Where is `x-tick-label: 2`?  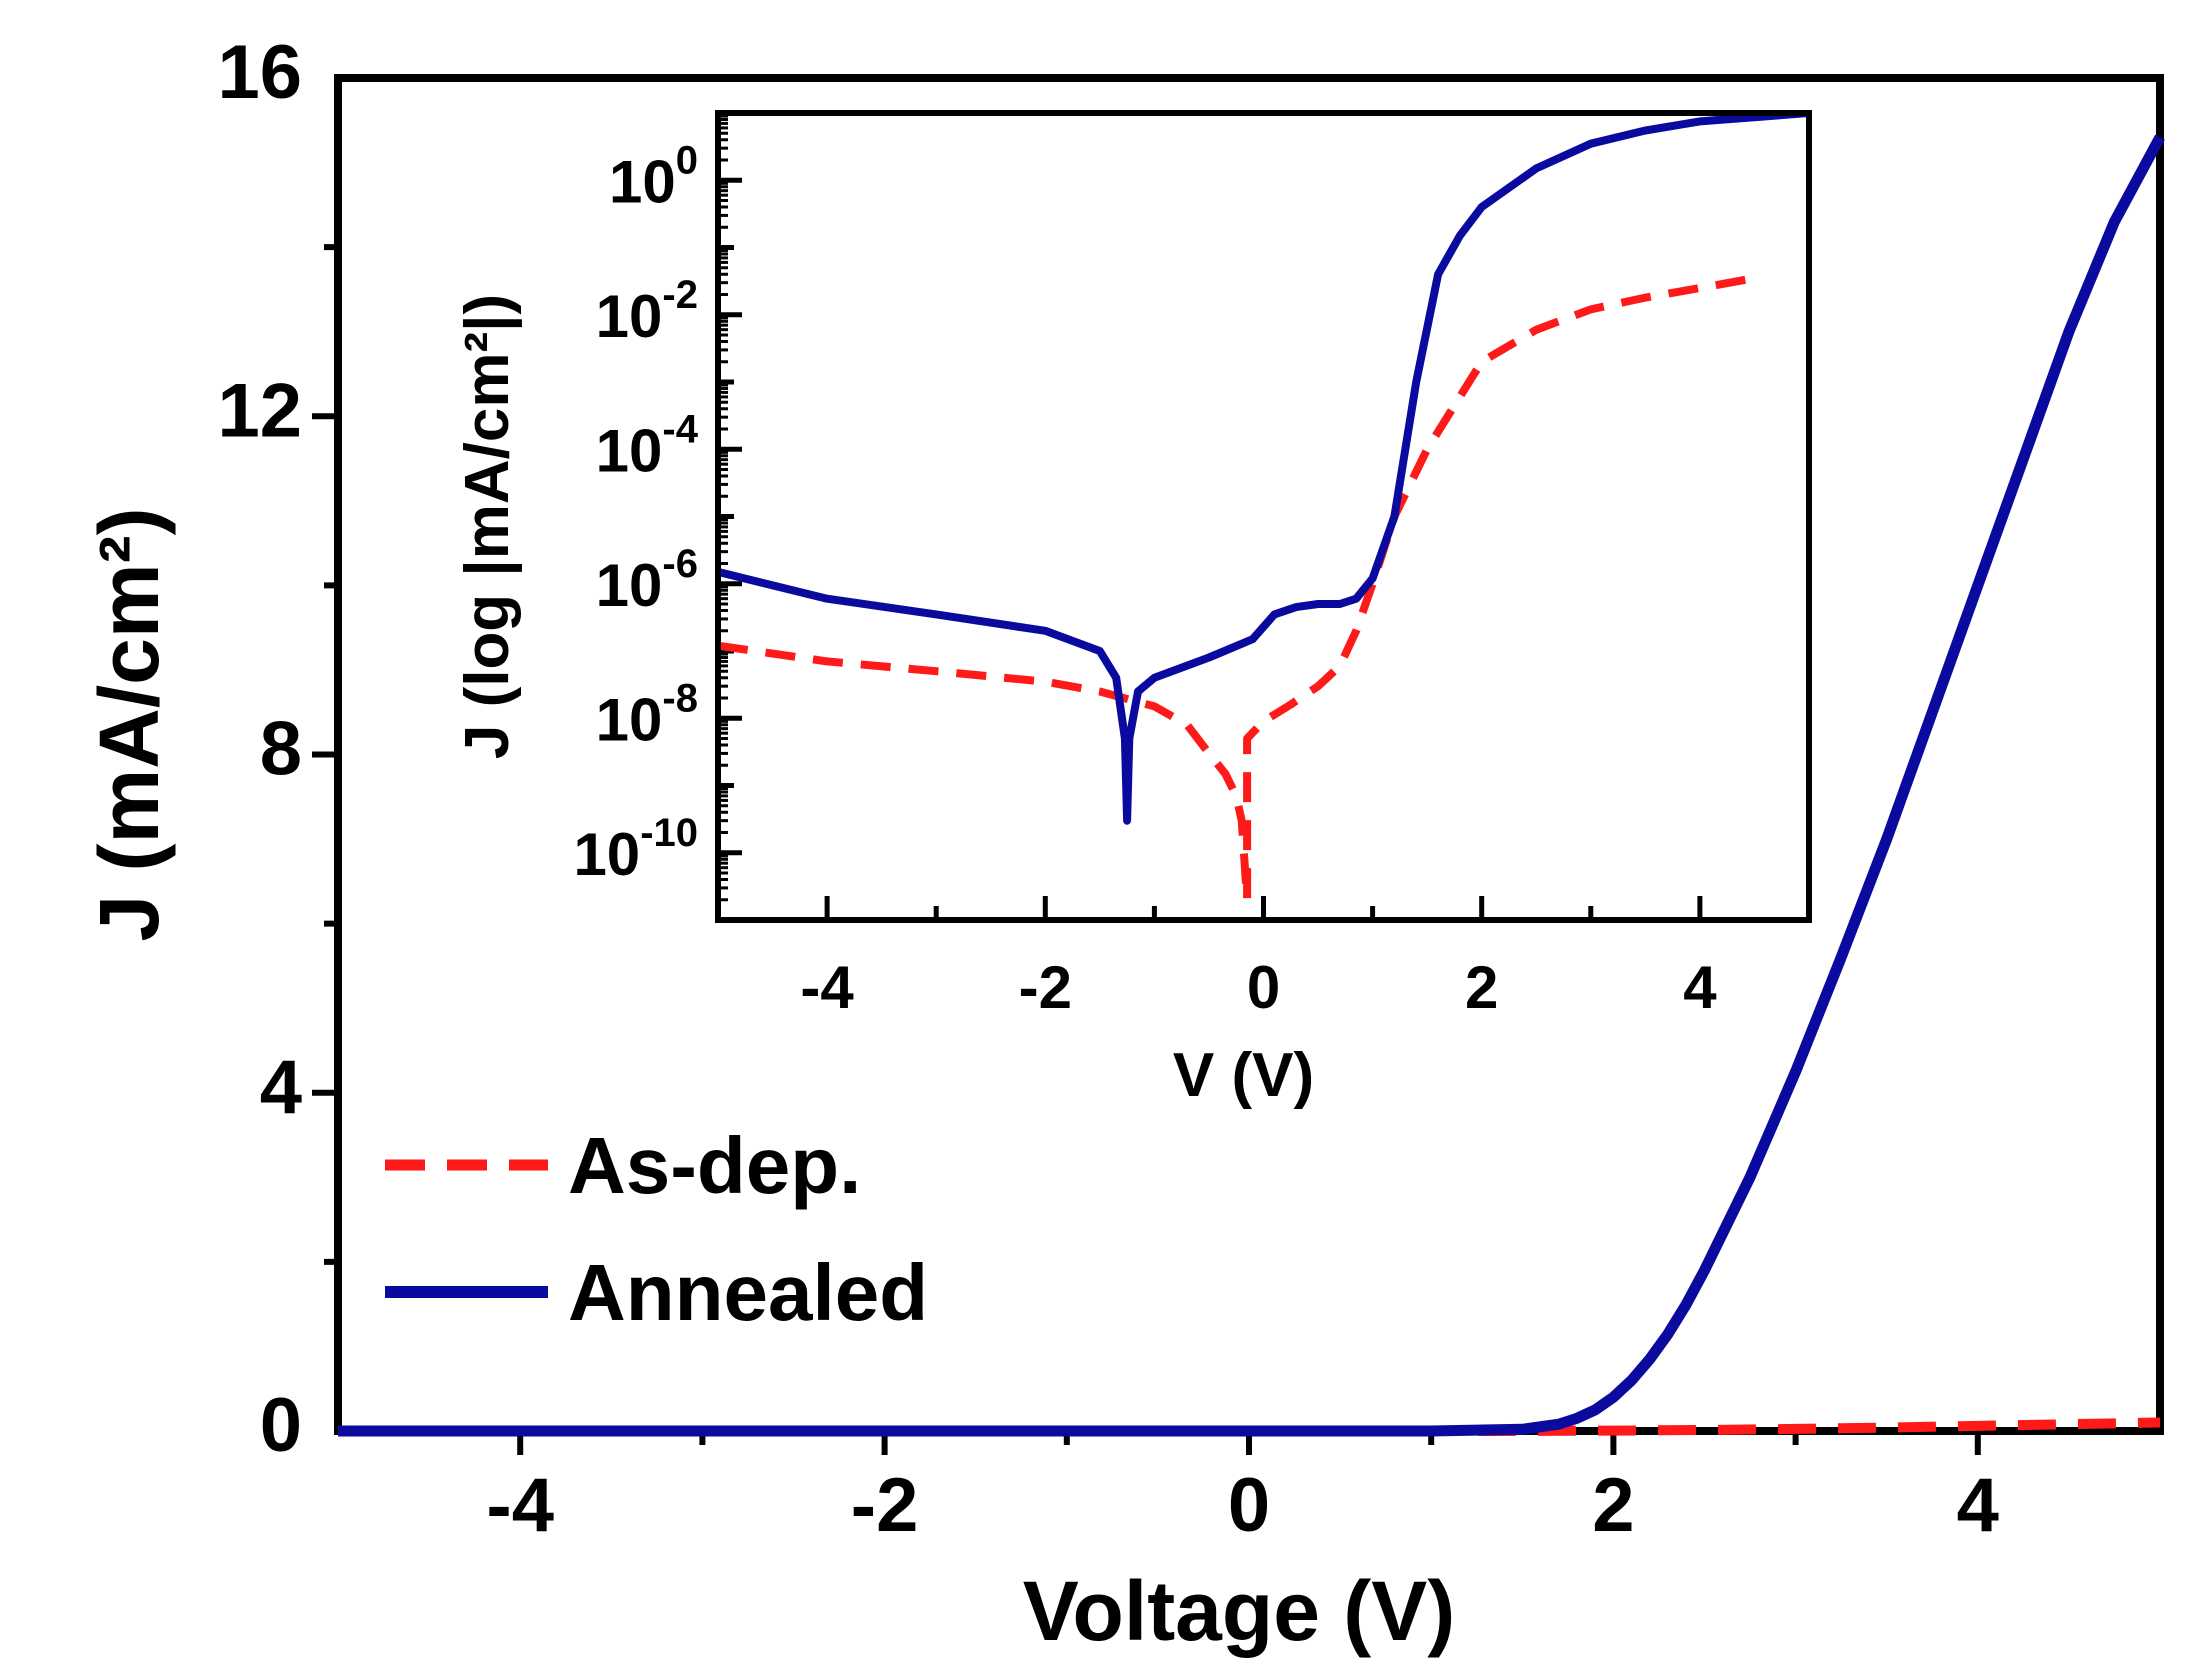 x-tick-label: 2 is located at coordinates (1613, 1505).